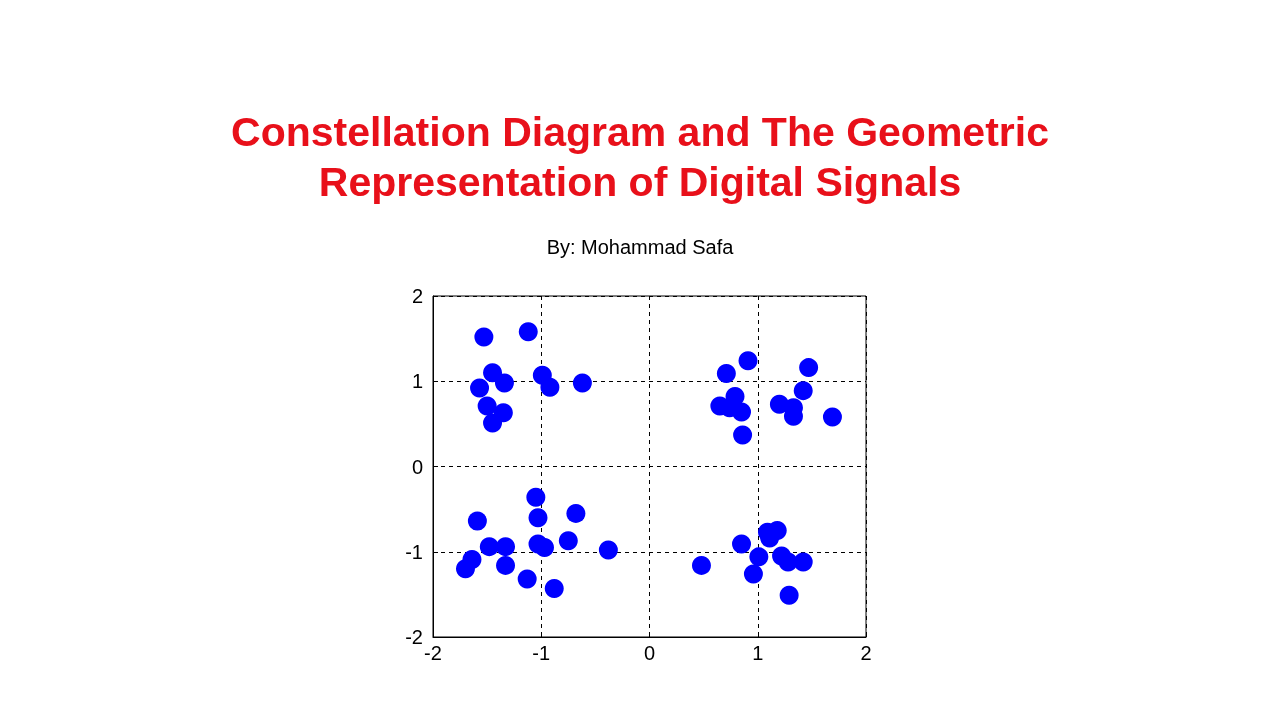 The height and width of the screenshot is (720, 1280). I want to click on x-tick-label: 2, so click(866, 653).